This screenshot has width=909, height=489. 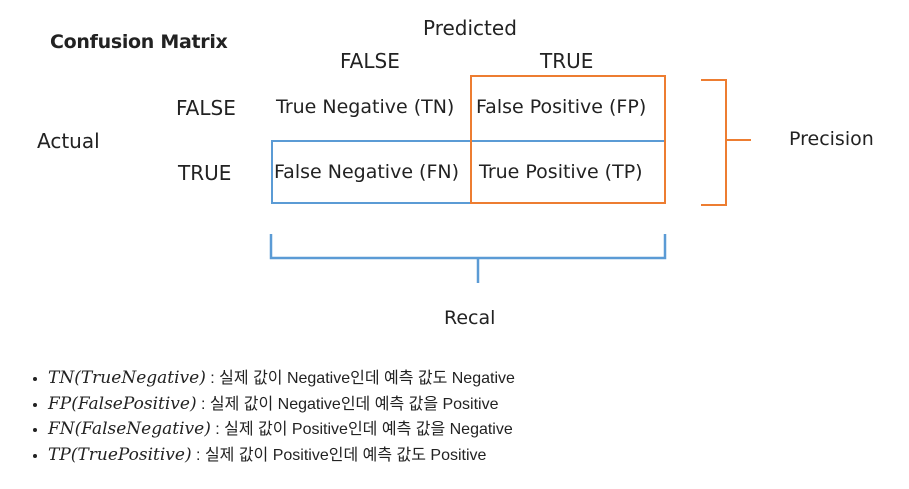 What do you see at coordinates (831, 139) in the screenshot?
I see `precision-label: Precision` at bounding box center [831, 139].